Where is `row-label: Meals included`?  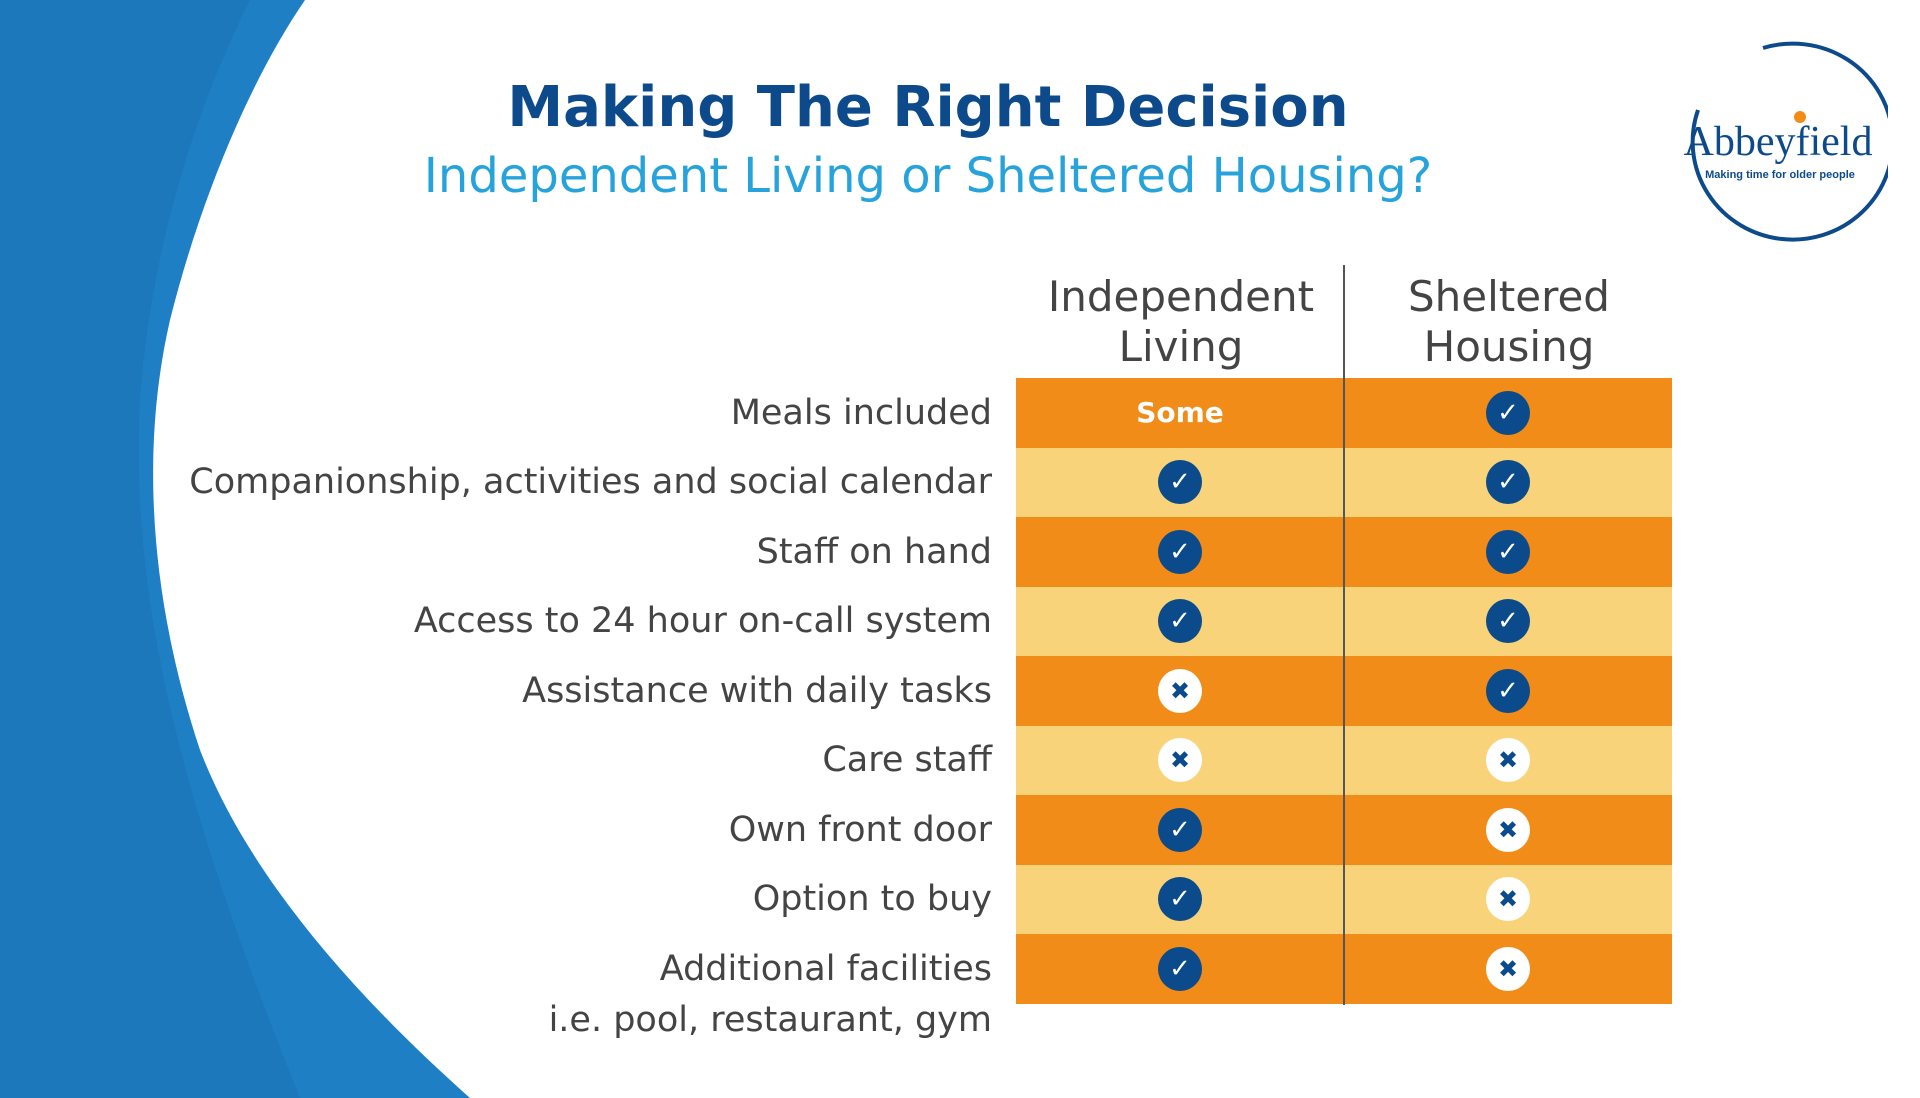 row-label: Meals included is located at coordinates (861, 412).